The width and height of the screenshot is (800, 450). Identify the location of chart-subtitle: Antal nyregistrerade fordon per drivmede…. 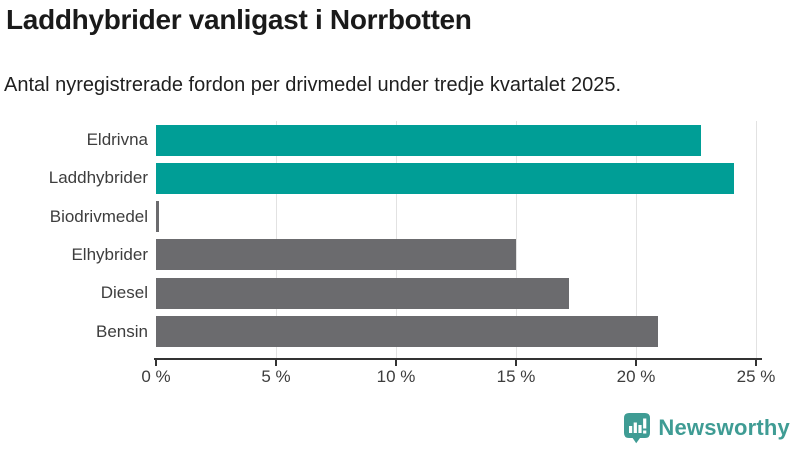
(313, 85).